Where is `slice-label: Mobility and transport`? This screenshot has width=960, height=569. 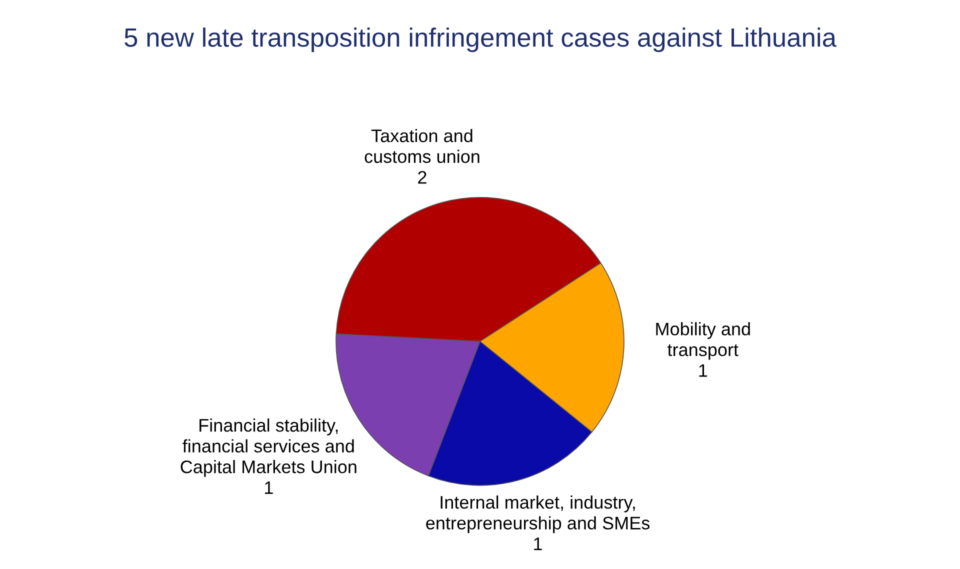
slice-label: Mobility and transport is located at coordinates (703, 341).